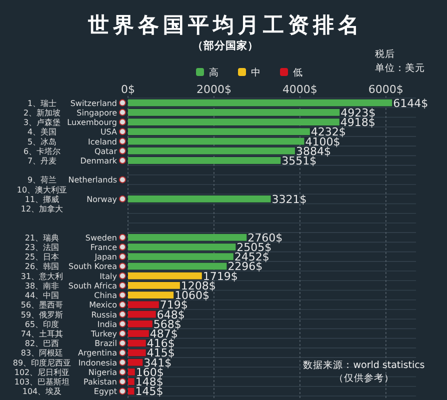 Image resolution: width=447 pixels, height=400 pixels. Describe the element at coordinates (42, 305) in the screenshot. I see `y2-tick-label: 56、墨西哥` at that location.